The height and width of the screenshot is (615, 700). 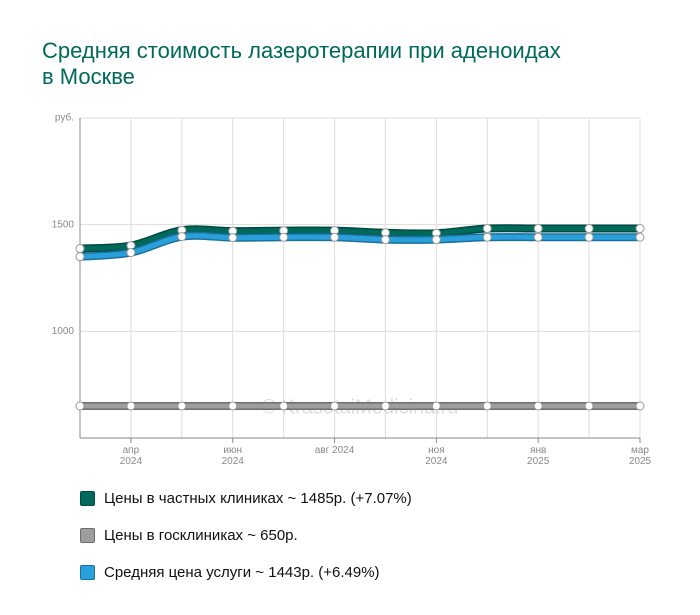 What do you see at coordinates (232, 456) in the screenshot?
I see `x-tick-label: июн 2024` at bounding box center [232, 456].